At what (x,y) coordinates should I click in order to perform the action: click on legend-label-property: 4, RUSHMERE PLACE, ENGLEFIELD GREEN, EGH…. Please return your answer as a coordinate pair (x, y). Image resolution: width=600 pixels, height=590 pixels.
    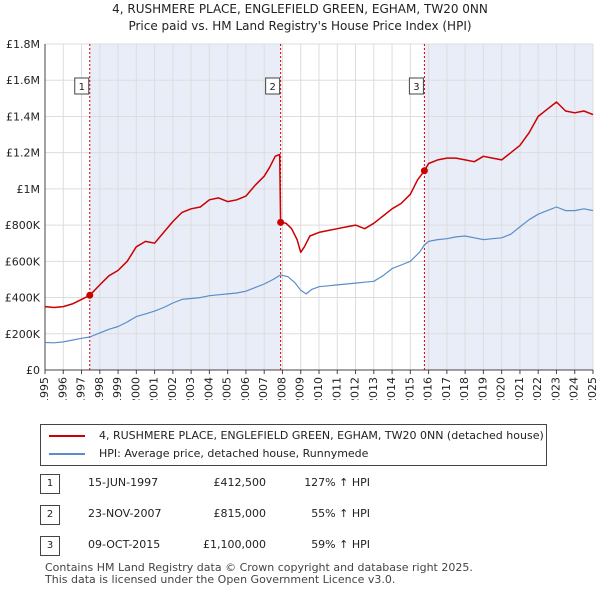
    Looking at the image, I should click on (321, 435).